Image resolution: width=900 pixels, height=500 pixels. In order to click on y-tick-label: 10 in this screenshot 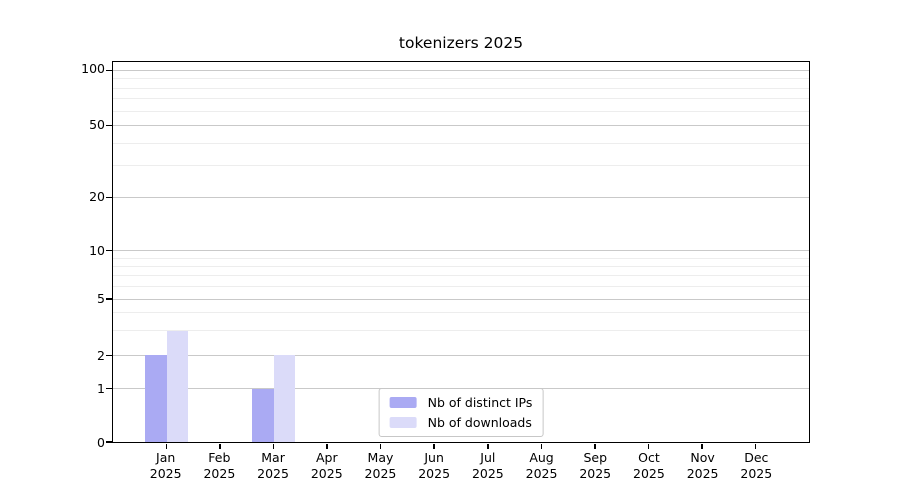, I will do `click(97, 250)`.